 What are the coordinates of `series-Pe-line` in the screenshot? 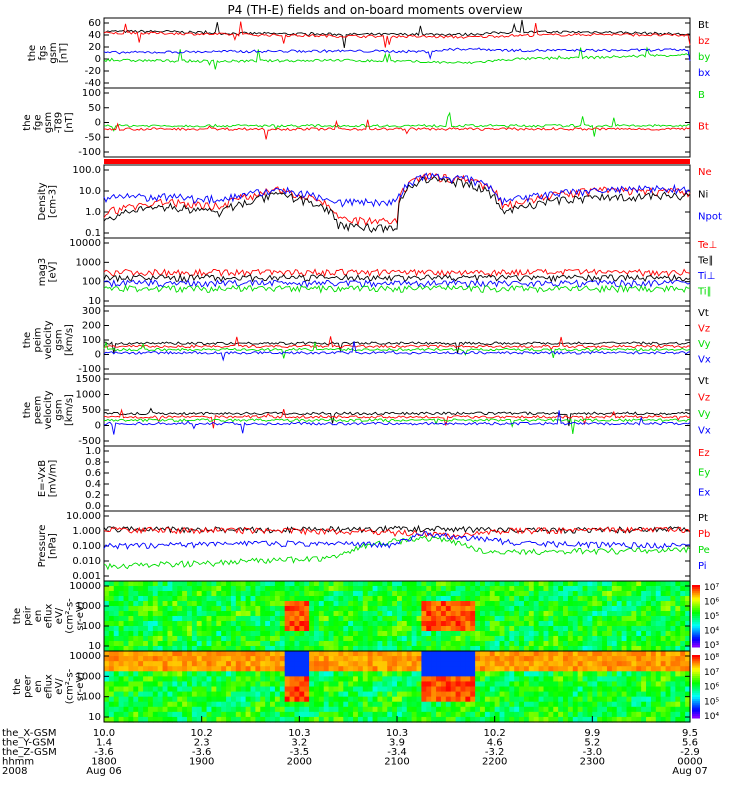 It's located at (397, 553).